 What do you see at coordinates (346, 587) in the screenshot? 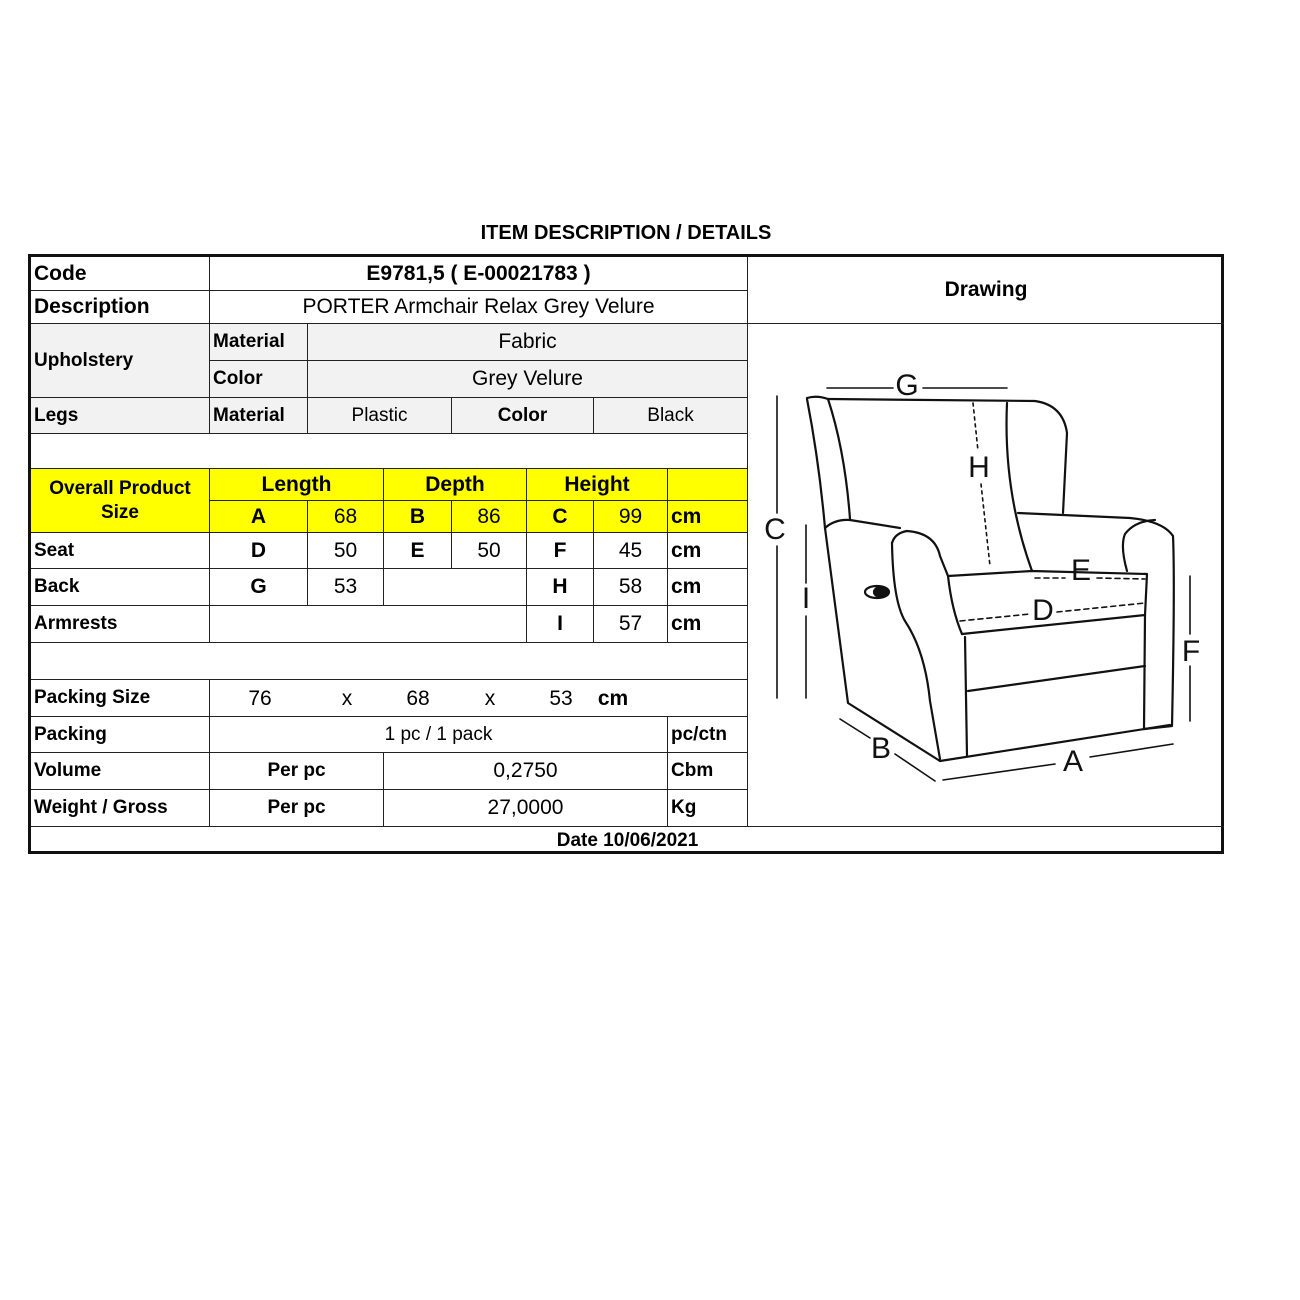
I see `dim-g-value: 53` at bounding box center [346, 587].